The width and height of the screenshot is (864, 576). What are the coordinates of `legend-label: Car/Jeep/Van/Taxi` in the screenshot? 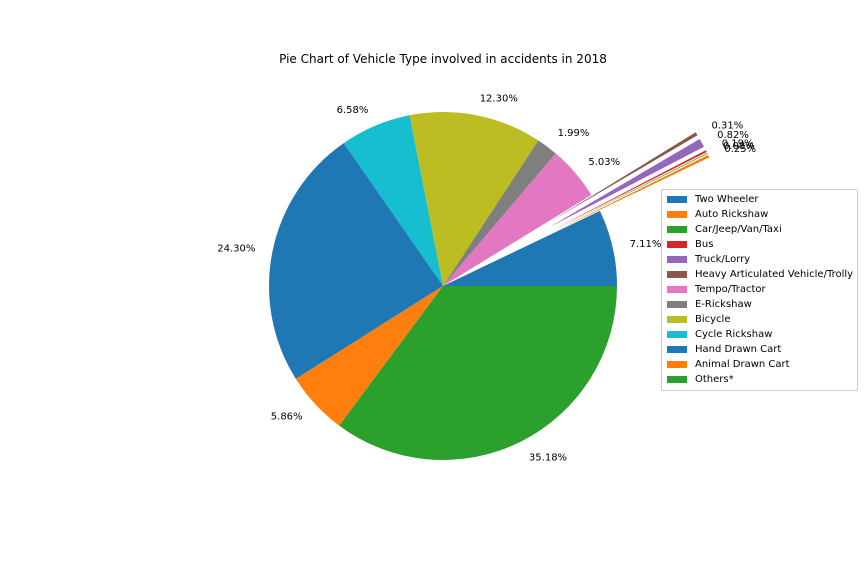 It's located at (738, 229).